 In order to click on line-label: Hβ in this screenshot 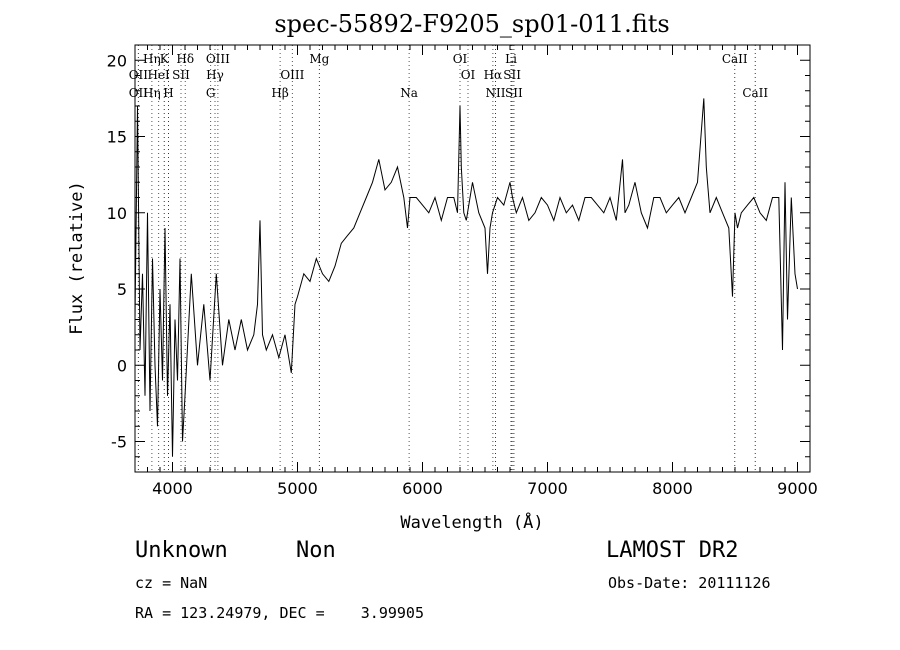, I will do `click(279, 93)`.